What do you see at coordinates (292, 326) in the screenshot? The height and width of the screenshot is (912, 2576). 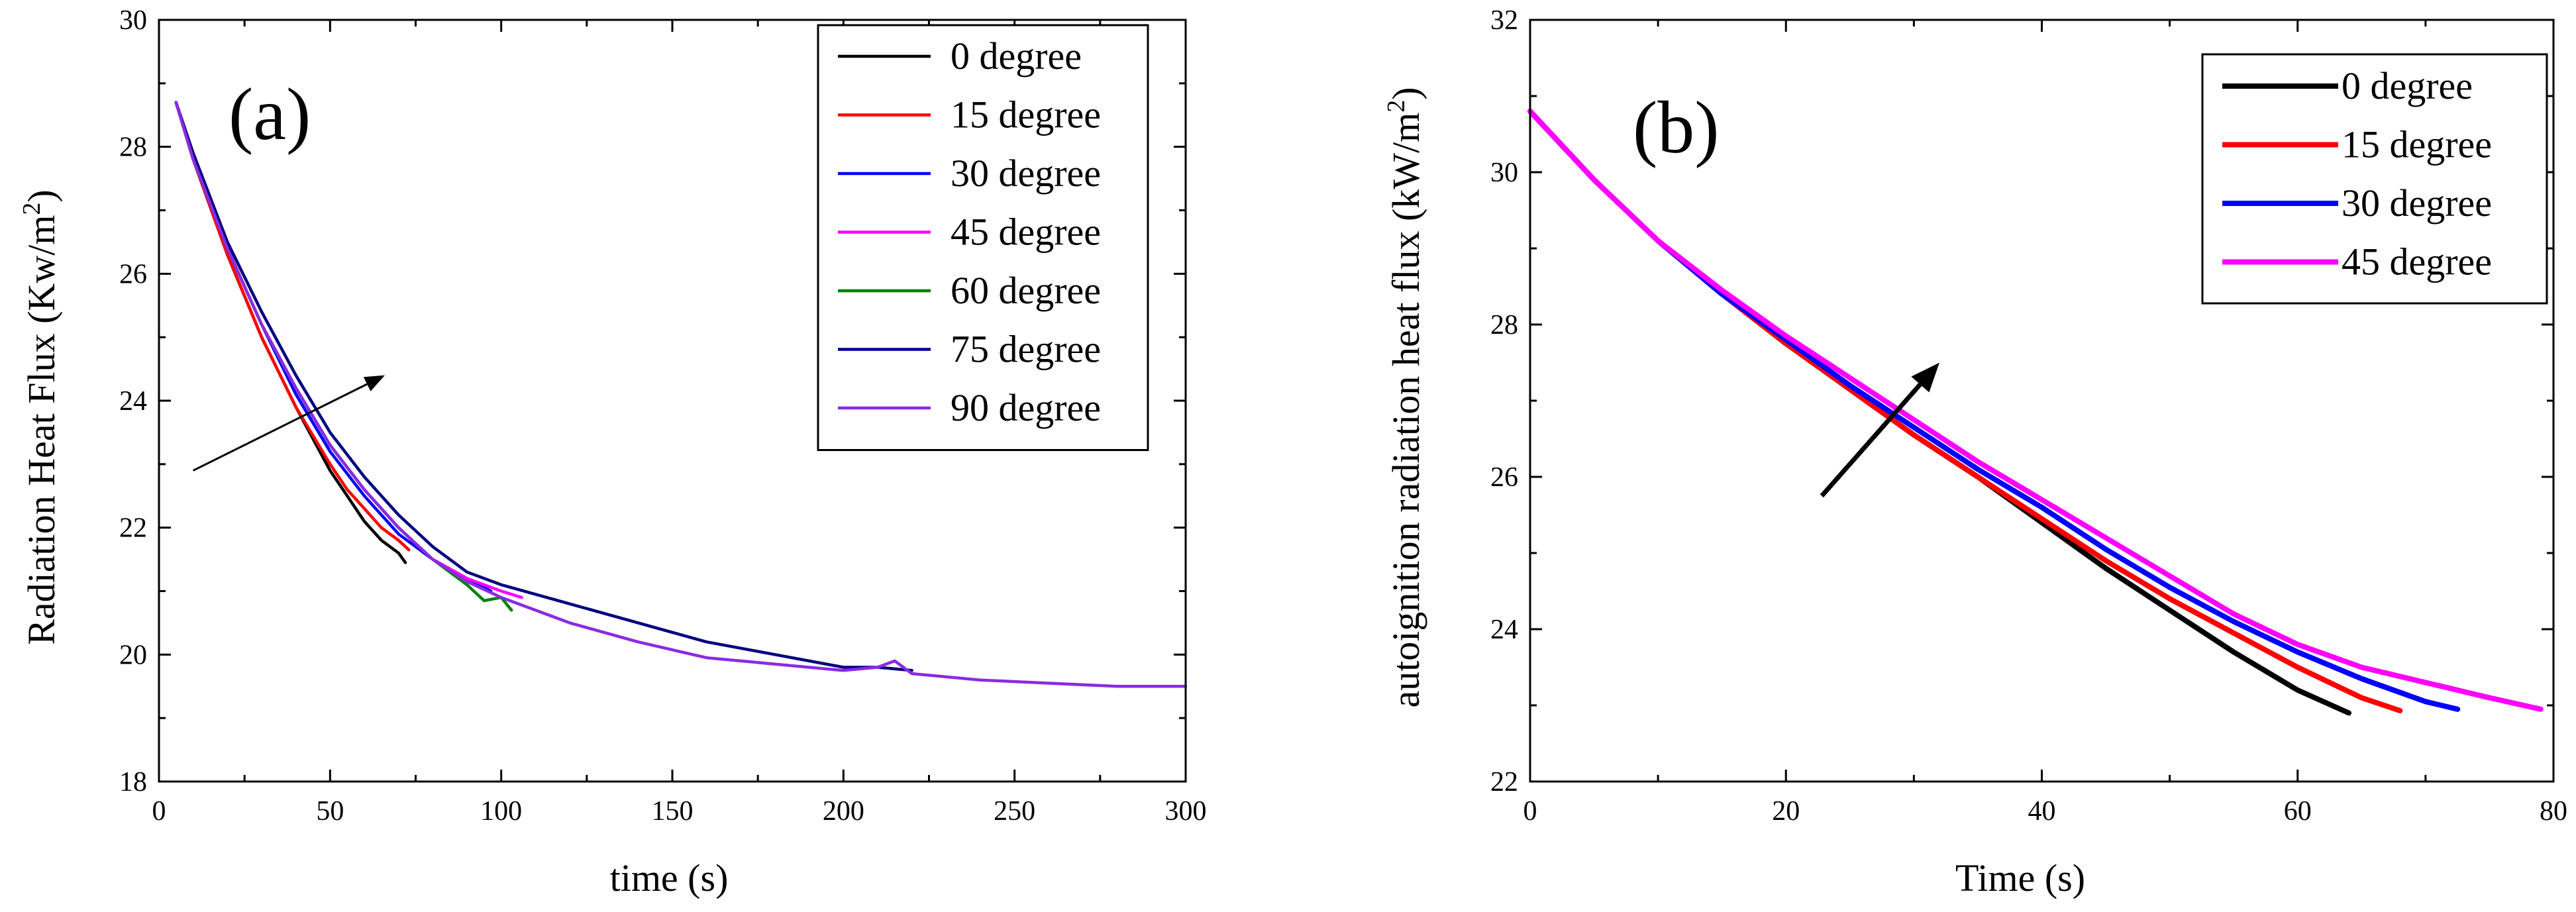 I see `series-line-15-degree` at bounding box center [292, 326].